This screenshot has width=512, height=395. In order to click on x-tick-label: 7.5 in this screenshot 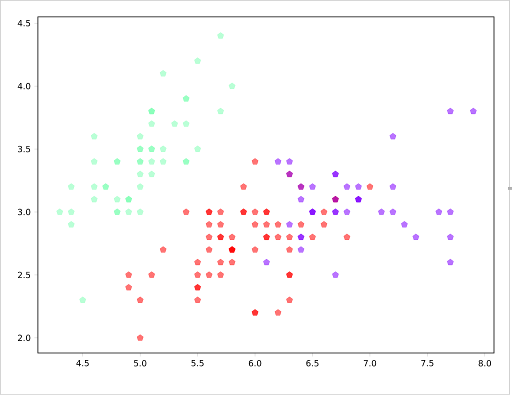, I will do `click(427, 363)`.